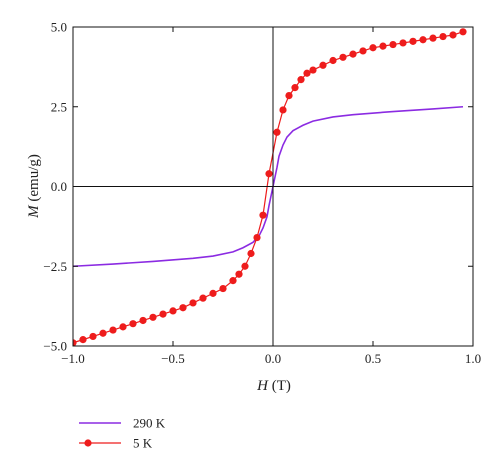  Describe the element at coordinates (149, 423) in the screenshot. I see `legend-label: 290 K` at that location.